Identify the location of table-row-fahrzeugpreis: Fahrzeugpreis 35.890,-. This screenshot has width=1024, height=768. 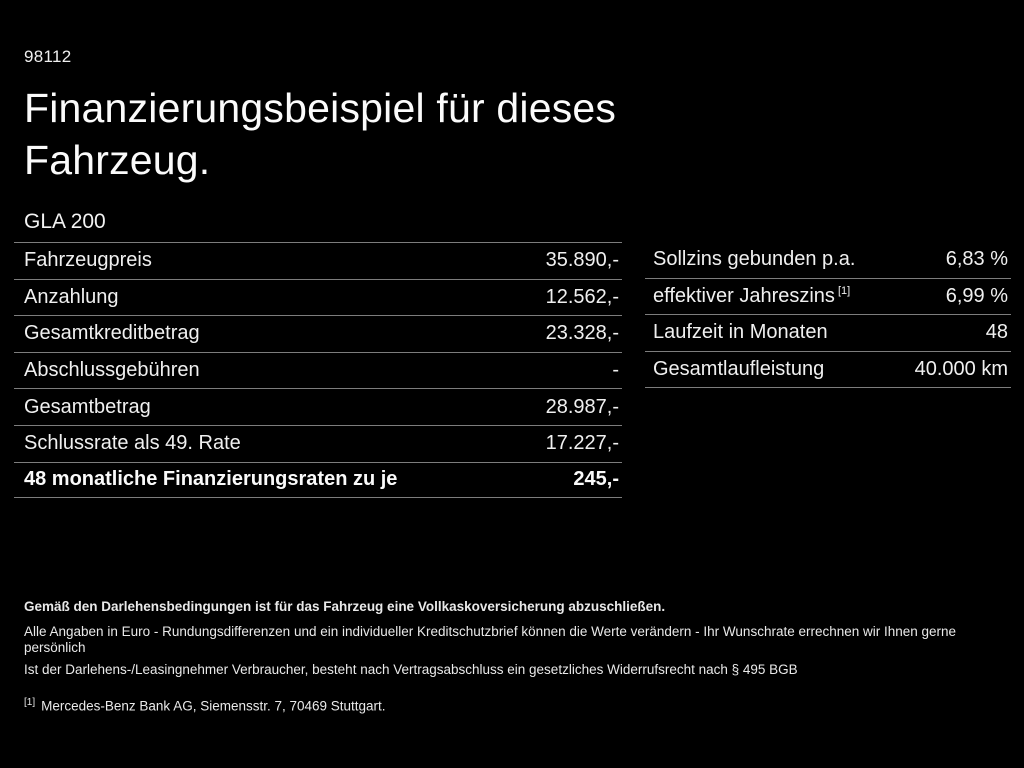
(318, 260).